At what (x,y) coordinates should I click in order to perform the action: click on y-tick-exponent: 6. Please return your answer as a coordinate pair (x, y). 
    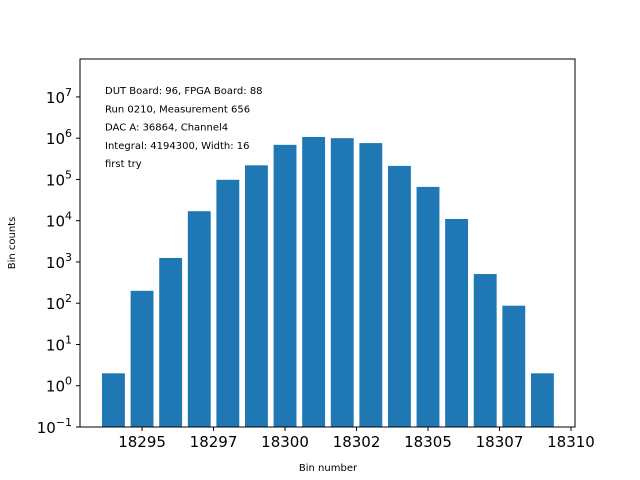
    Looking at the image, I should click on (68, 133).